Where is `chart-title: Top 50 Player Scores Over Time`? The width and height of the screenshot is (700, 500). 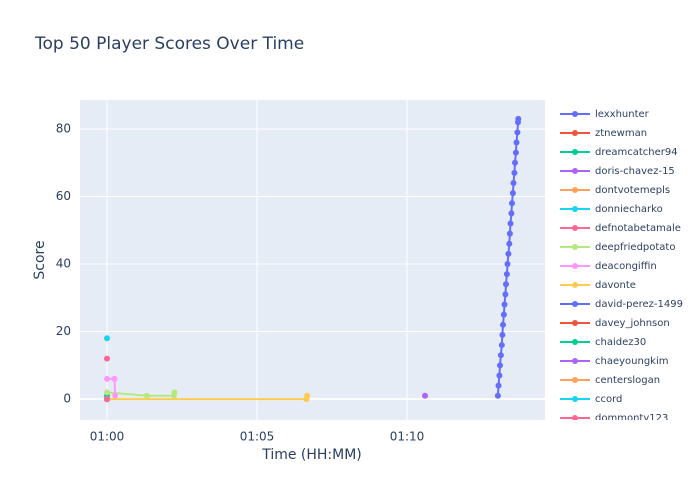
chart-title: Top 50 Player Scores Over Time is located at coordinates (169, 44).